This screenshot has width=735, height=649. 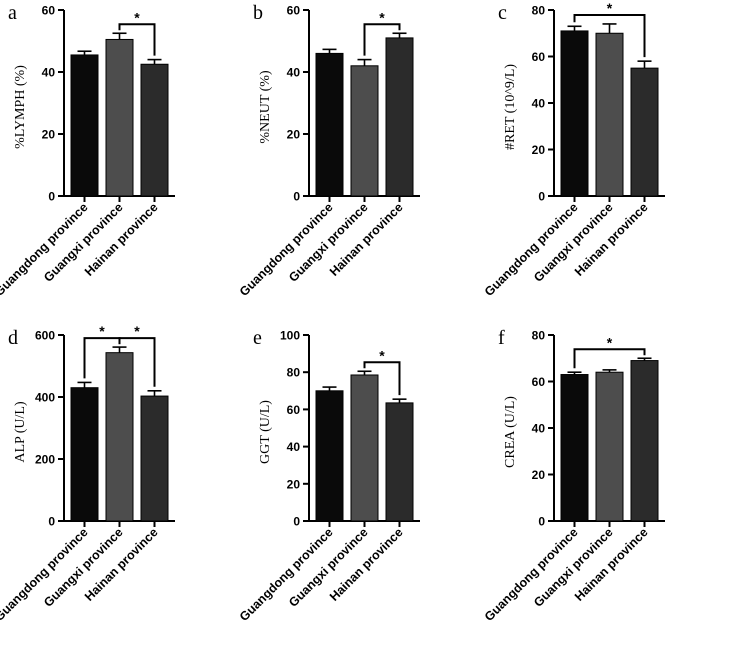 I want to click on panel-letter: e, so click(x=257, y=338).